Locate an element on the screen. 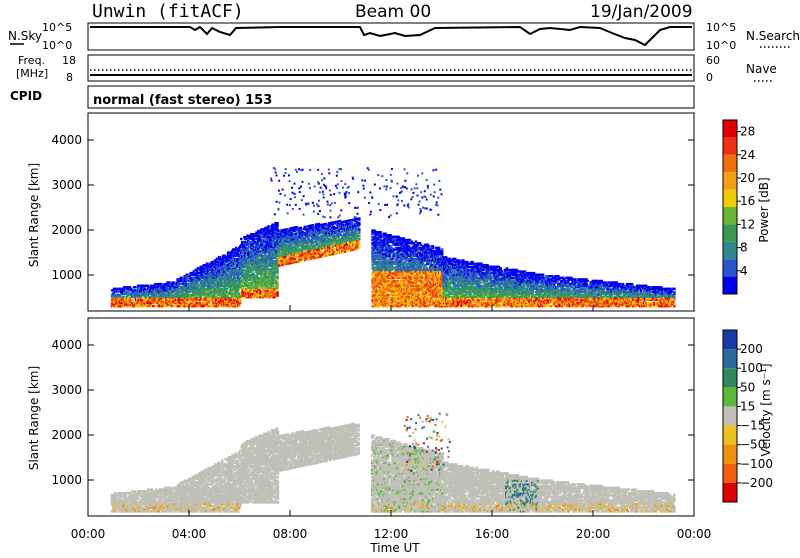 This screenshot has height=558, width=800. nave-tick-bottom: 0 is located at coordinates (709, 77).